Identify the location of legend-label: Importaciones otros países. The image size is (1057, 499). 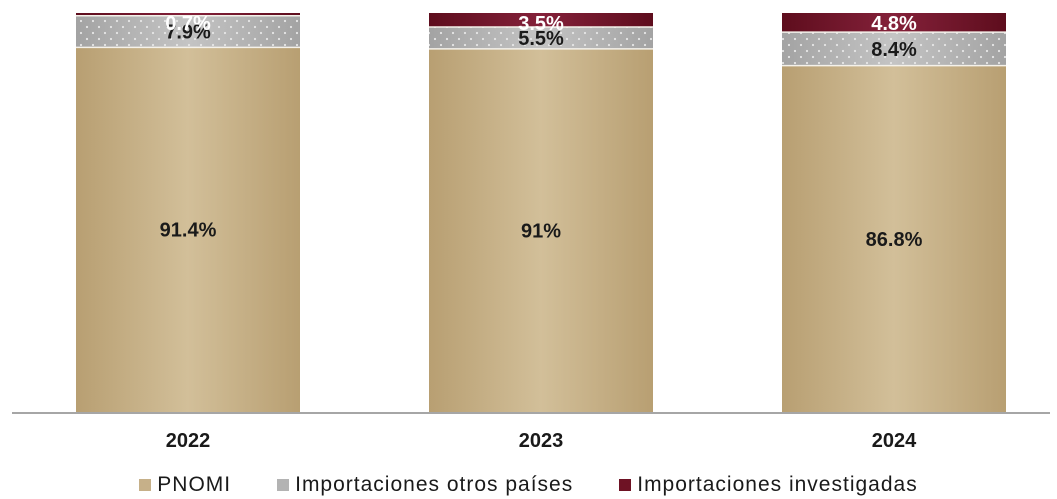
(434, 484).